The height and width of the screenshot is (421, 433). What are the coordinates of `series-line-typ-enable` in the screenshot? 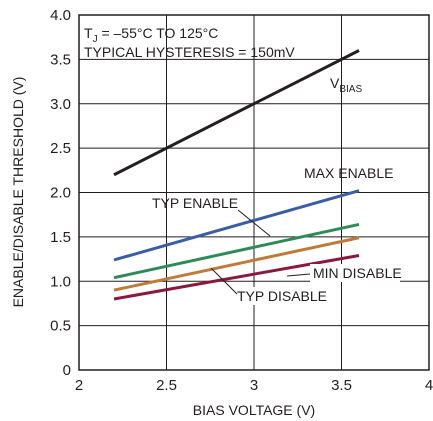 It's located at (236, 251).